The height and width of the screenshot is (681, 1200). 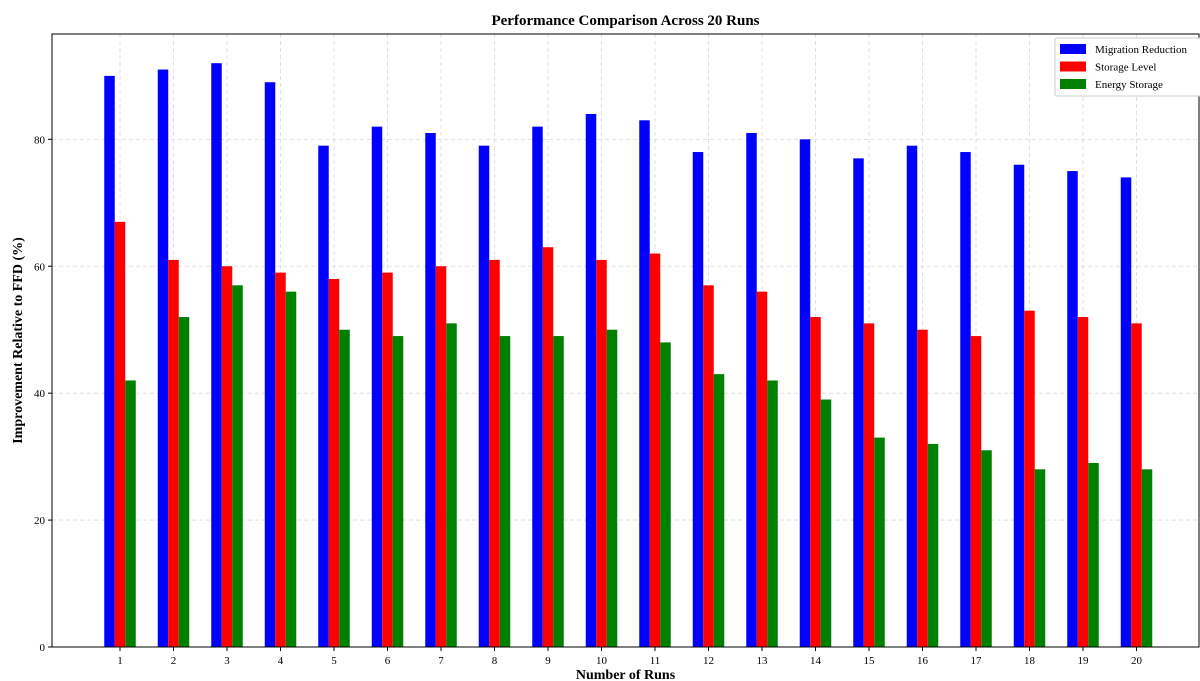 I want to click on x-tick-label: 5, so click(x=334, y=661).